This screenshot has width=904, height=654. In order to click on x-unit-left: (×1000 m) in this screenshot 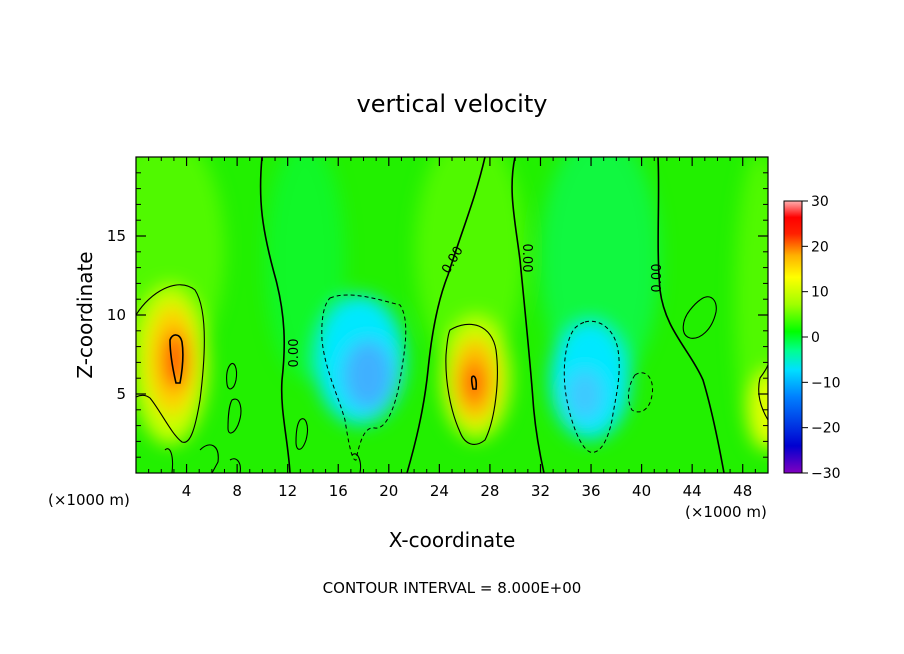, I will do `click(89, 500)`.